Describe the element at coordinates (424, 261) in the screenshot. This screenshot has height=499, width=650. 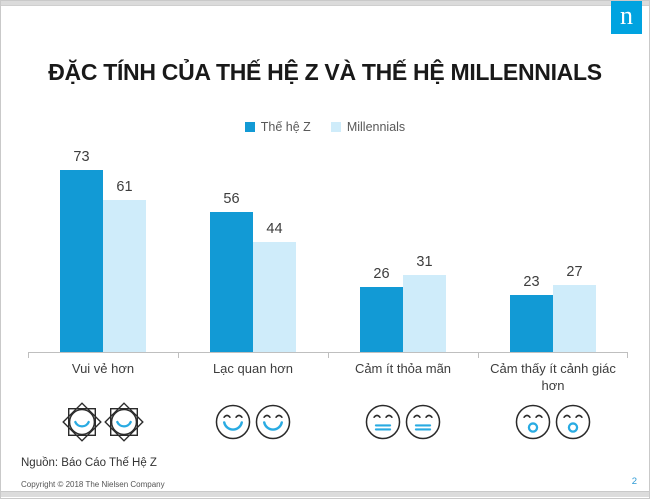
I see `bar-value-millennials-cat3: 31` at that location.